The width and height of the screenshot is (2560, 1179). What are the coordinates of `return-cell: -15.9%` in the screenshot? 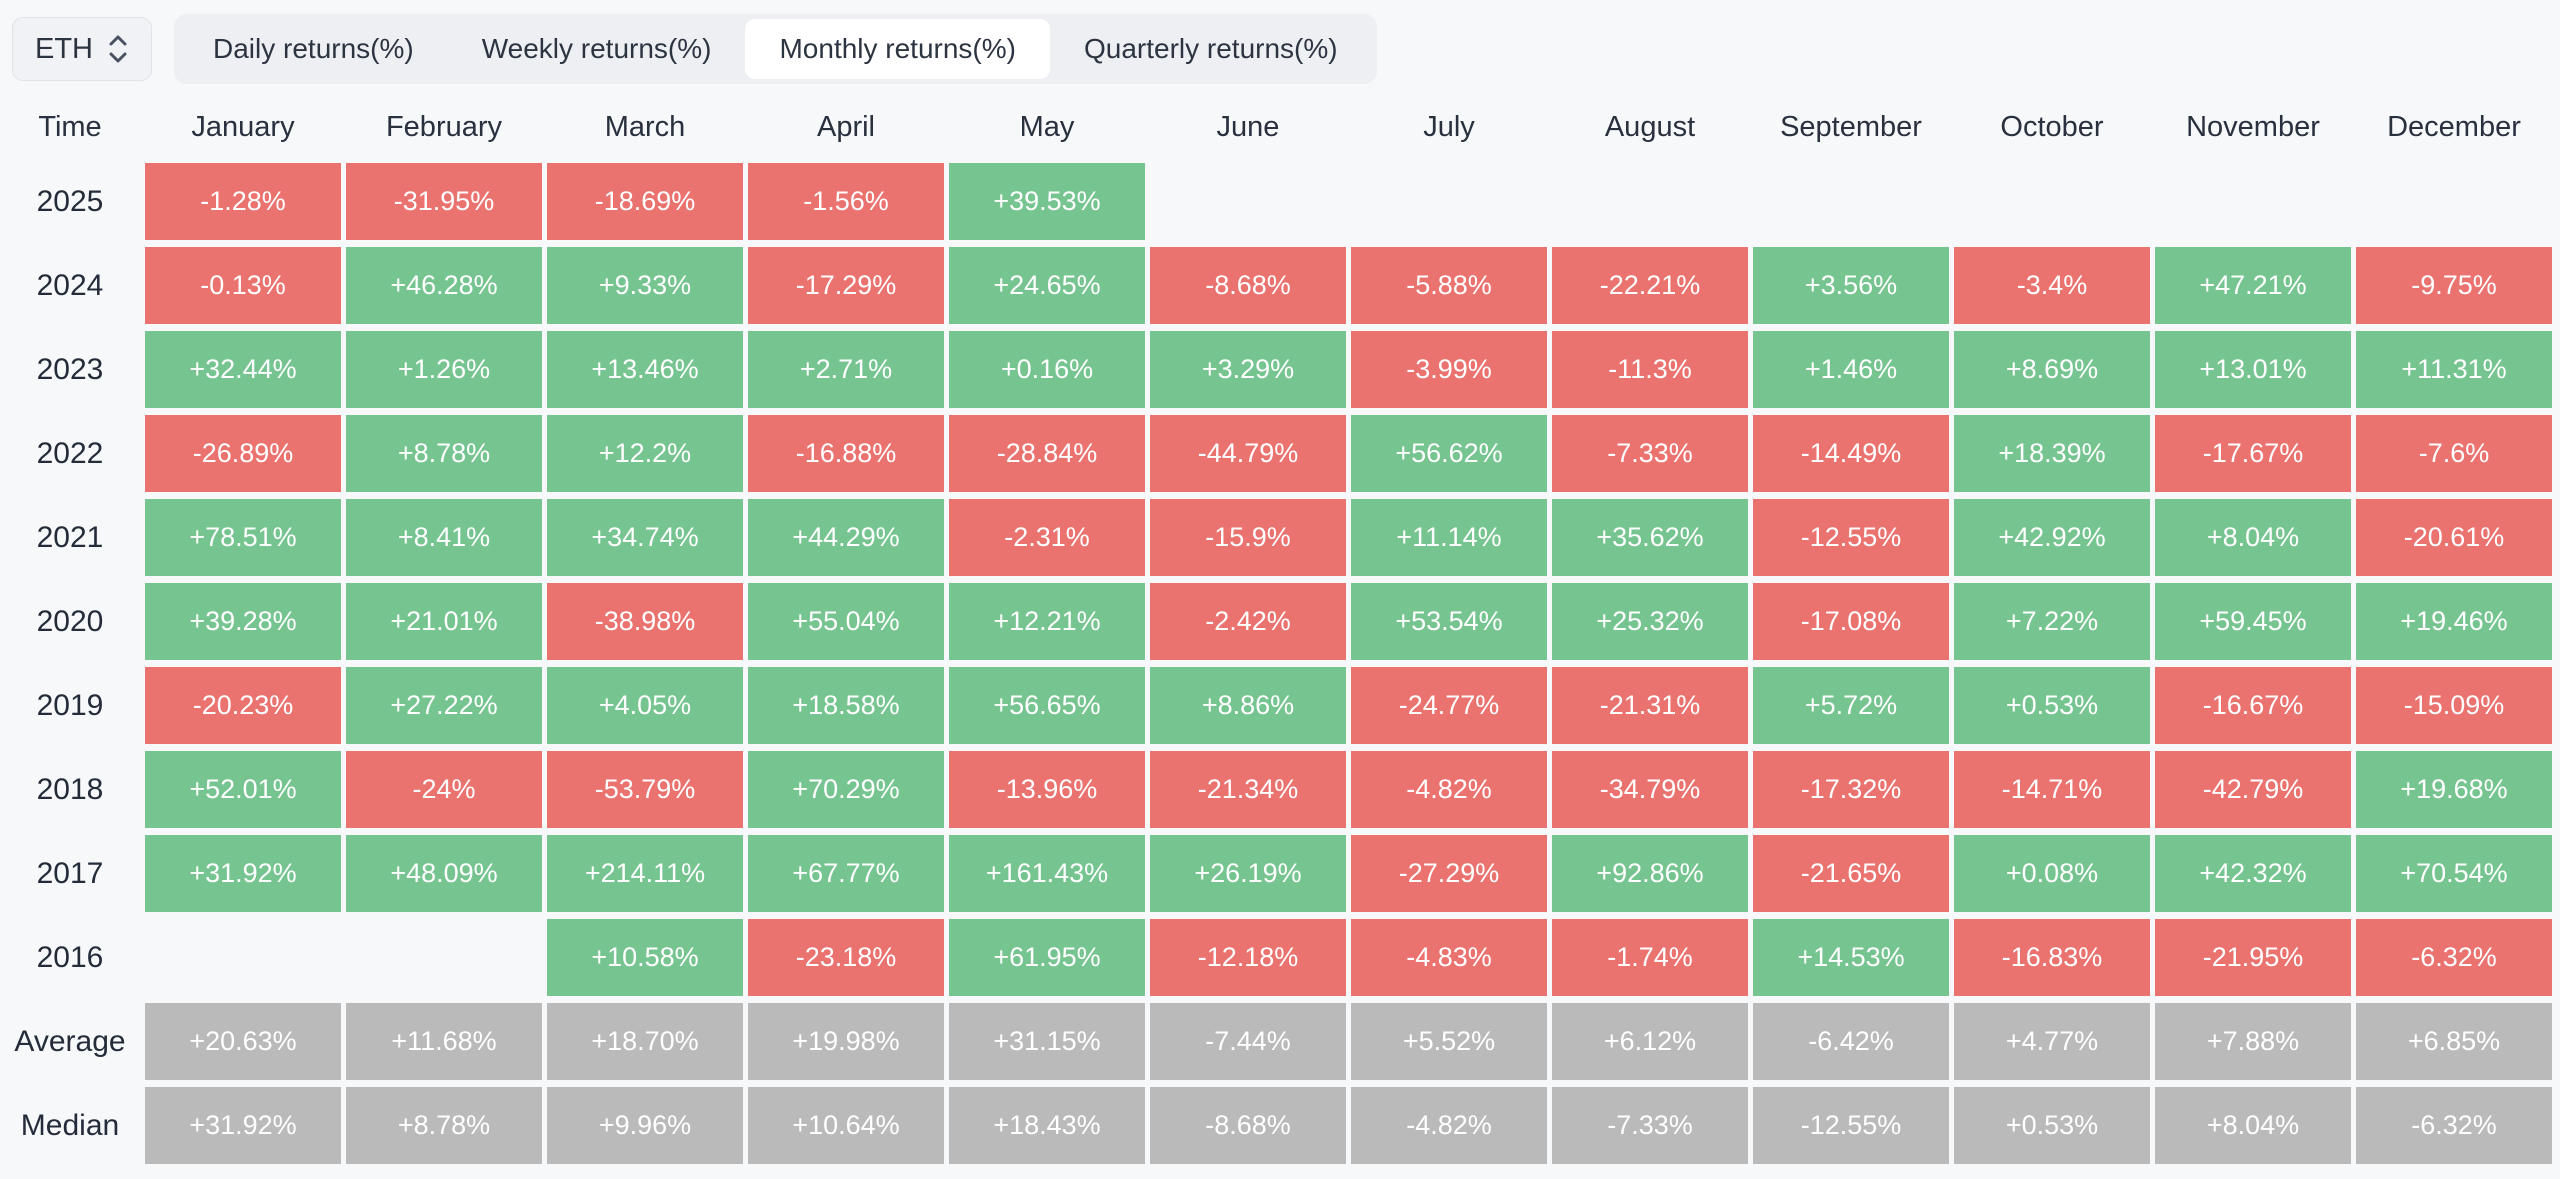 It's located at (1248, 537).